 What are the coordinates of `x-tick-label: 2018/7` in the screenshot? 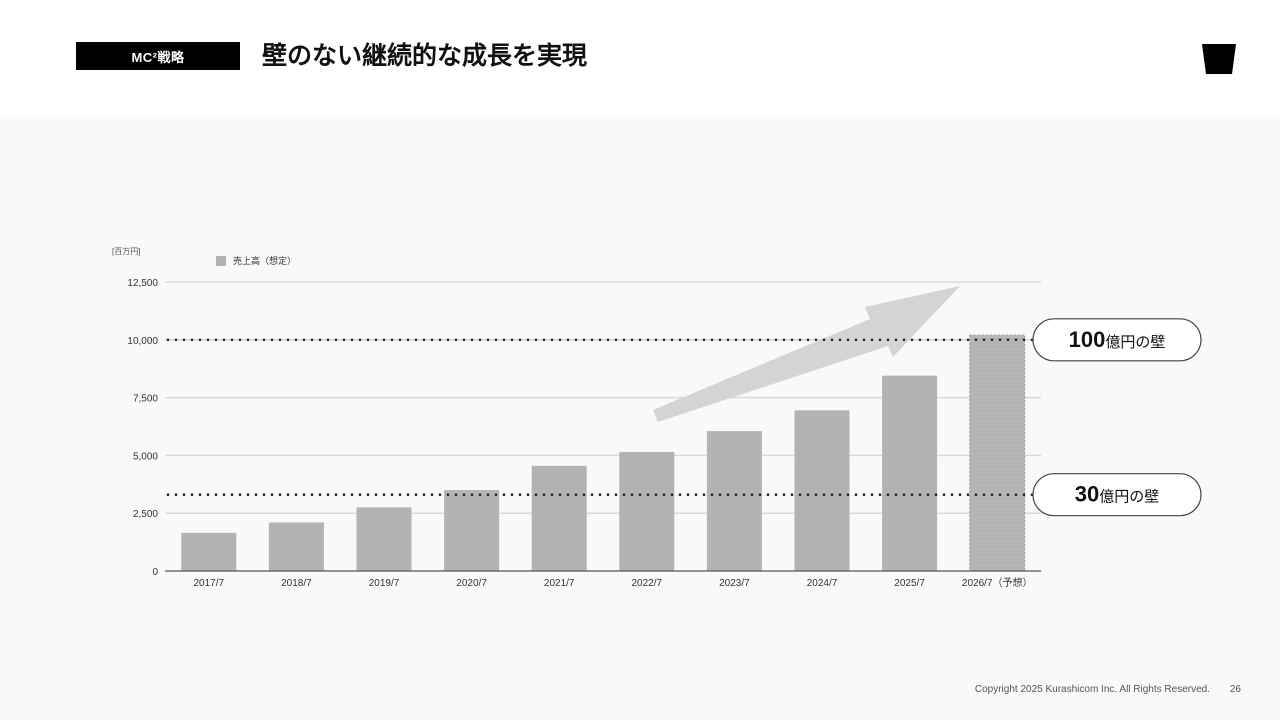 It's located at (296, 583).